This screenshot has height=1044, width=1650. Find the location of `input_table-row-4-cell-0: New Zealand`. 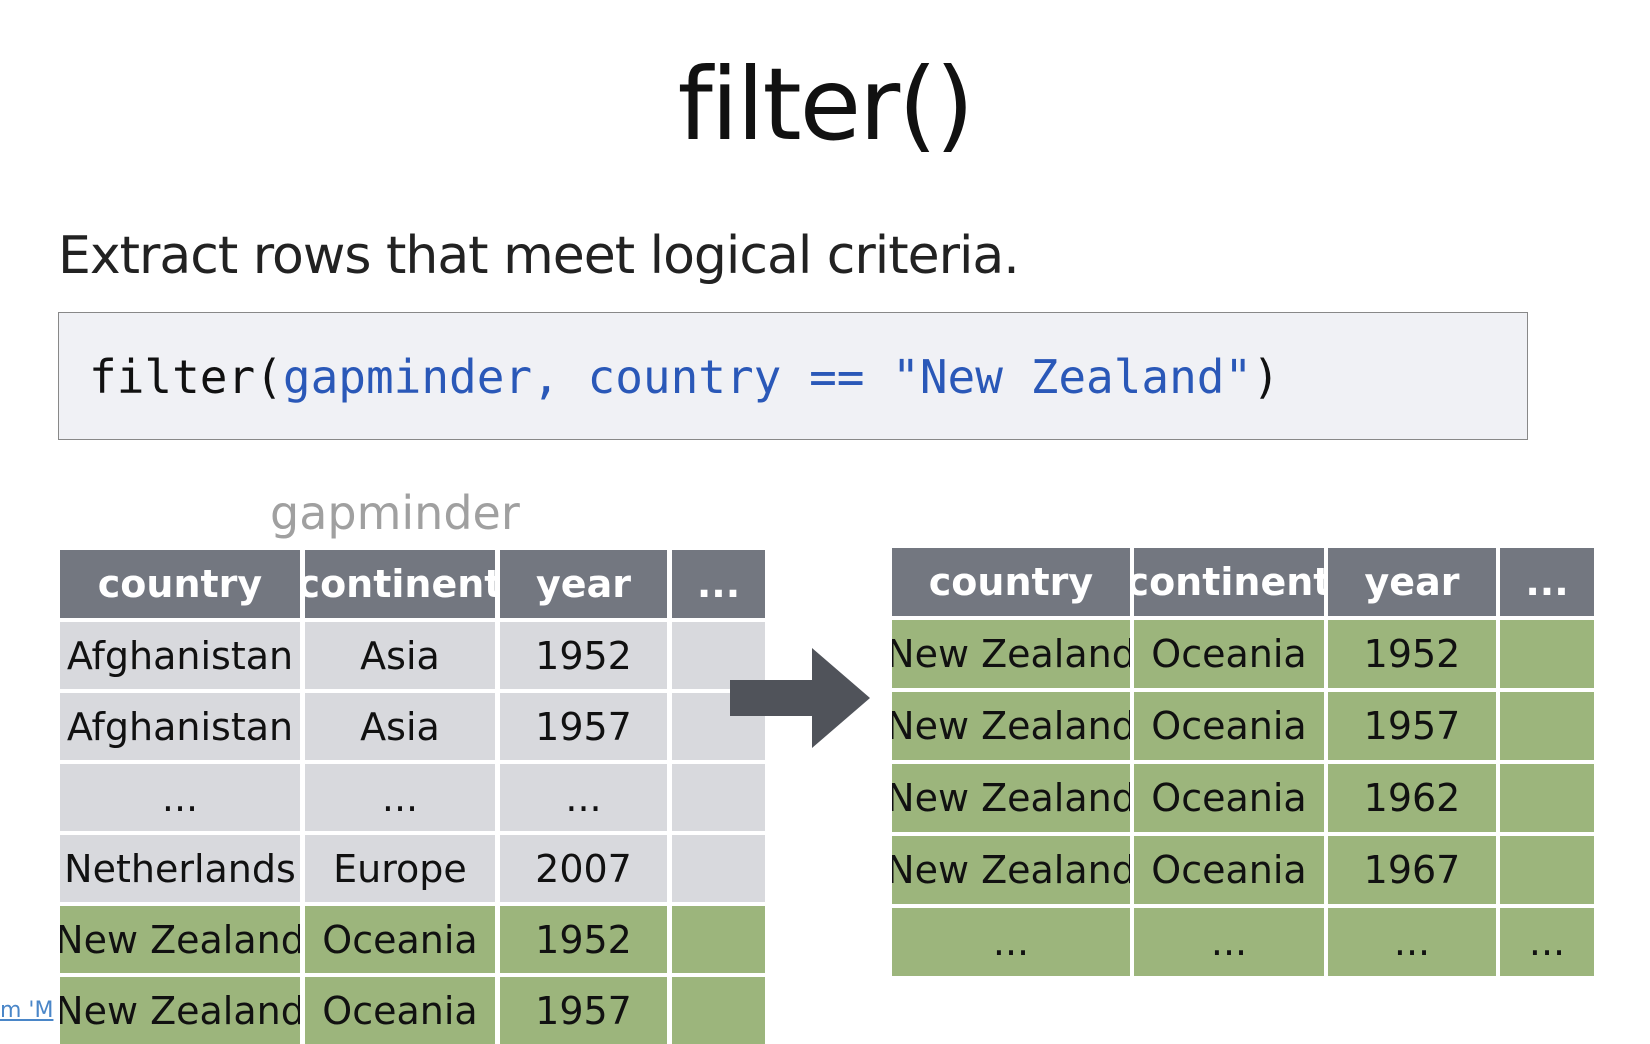

input_table-row-4-cell-0: New Zealand is located at coordinates (180, 939).